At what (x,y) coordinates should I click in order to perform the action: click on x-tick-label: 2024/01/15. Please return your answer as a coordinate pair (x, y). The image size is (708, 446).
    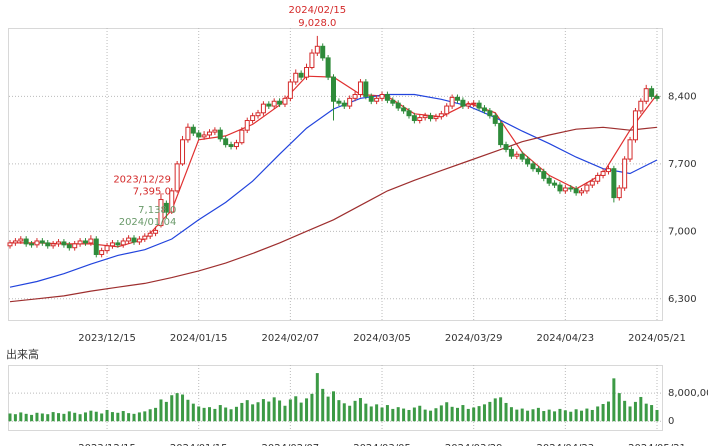
    Looking at the image, I should click on (199, 444).